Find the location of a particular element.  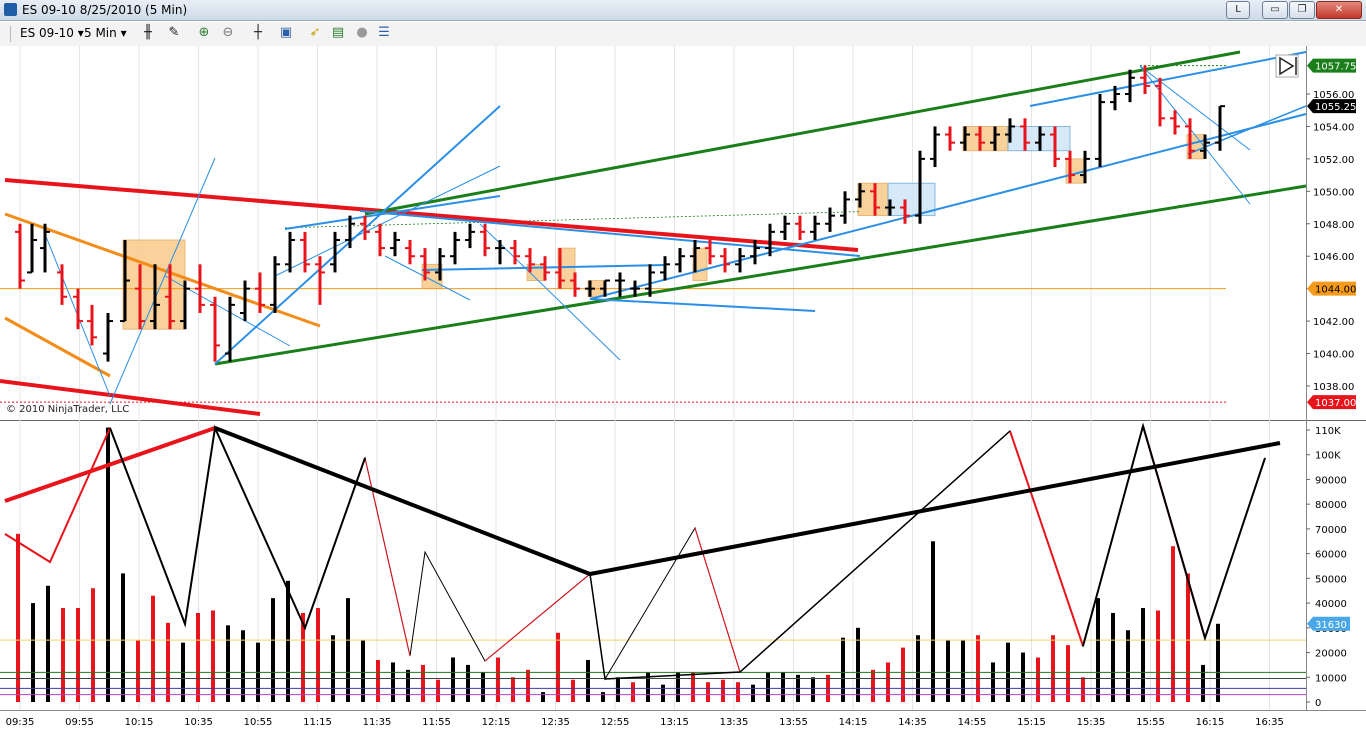

close-button: ✕ is located at coordinates (1339, 10).